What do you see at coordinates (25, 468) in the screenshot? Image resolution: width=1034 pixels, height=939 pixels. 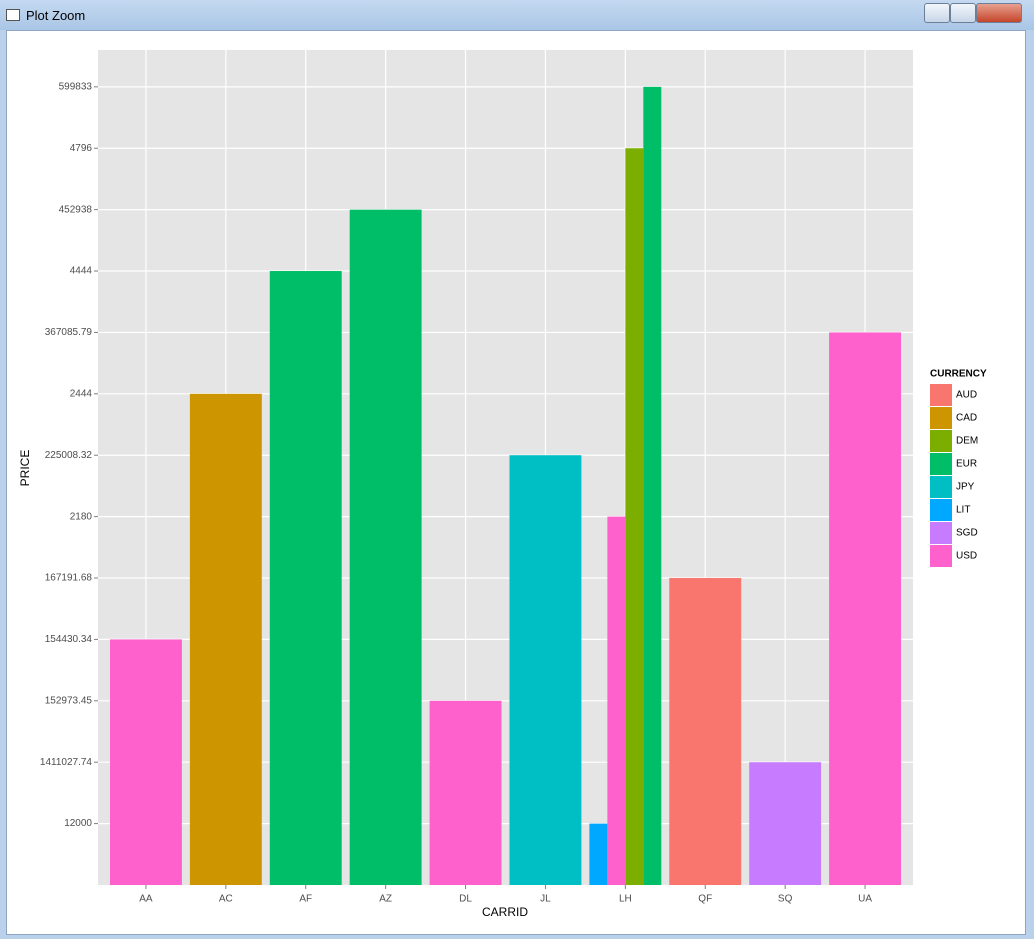 I see `y-axis-title: PRICE` at bounding box center [25, 468].